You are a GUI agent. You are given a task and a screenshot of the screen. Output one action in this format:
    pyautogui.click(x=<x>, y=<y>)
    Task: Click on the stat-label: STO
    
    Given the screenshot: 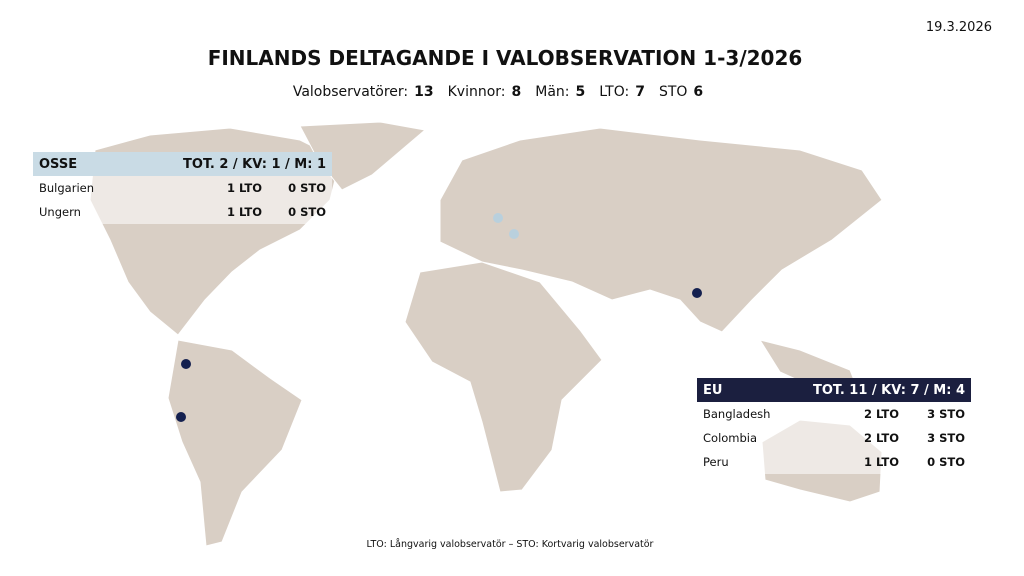 What is the action you would take?
    pyautogui.click(x=673, y=92)
    